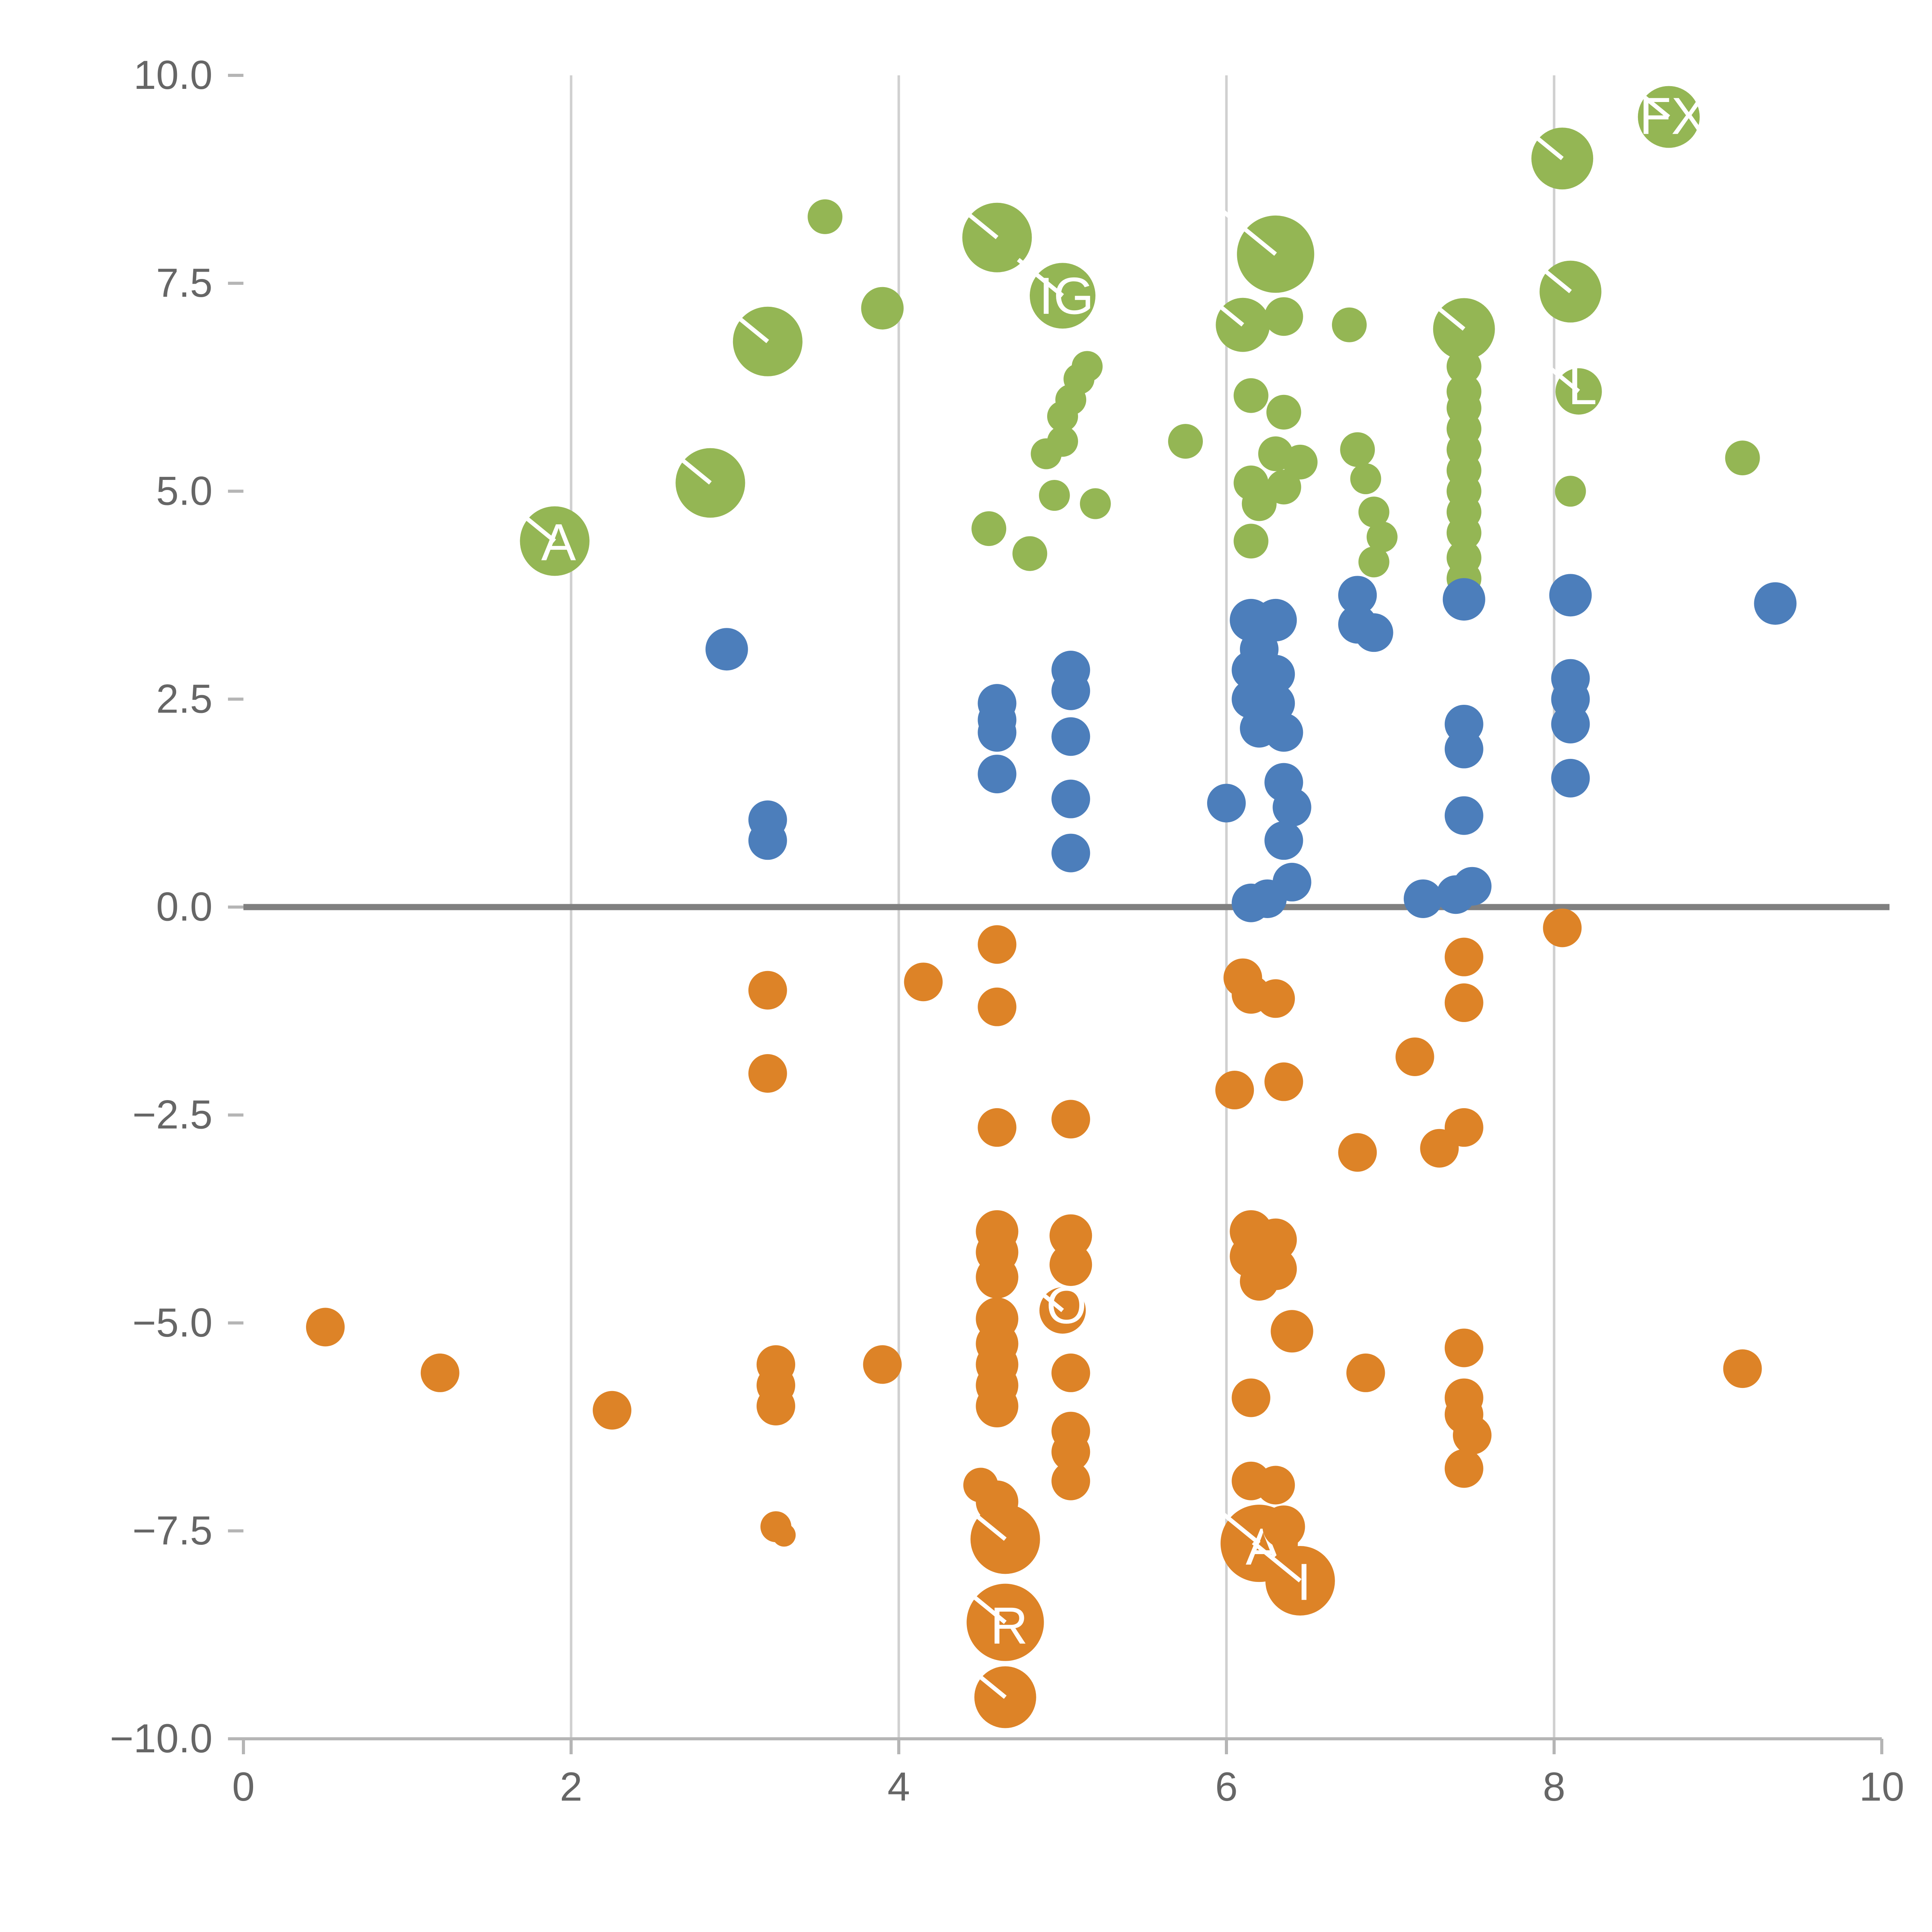  What do you see at coordinates (173, 1531) in the screenshot?
I see `y-tick-label: −7.5` at bounding box center [173, 1531].